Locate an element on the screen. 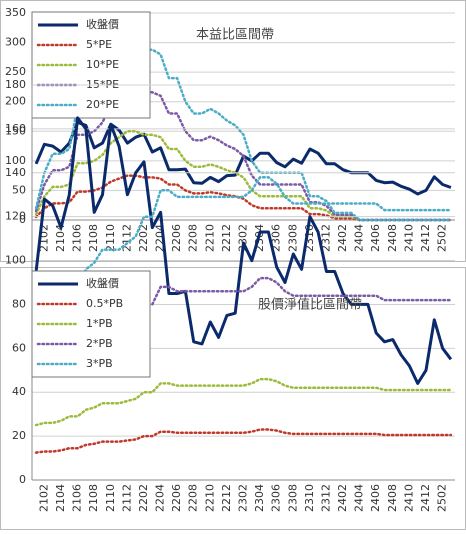  y-tick-label: 250 is located at coordinates (15, 71).